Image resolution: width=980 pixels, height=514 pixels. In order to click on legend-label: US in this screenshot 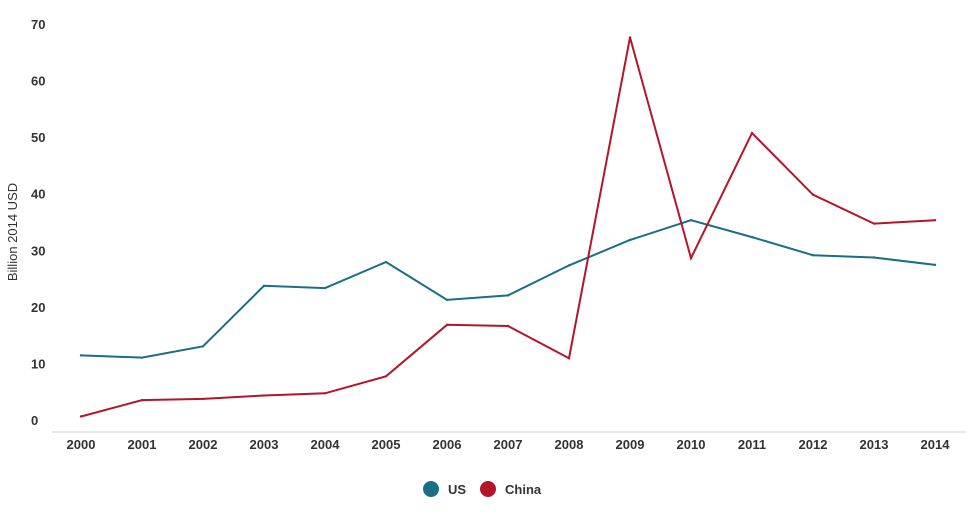, I will do `click(457, 489)`.